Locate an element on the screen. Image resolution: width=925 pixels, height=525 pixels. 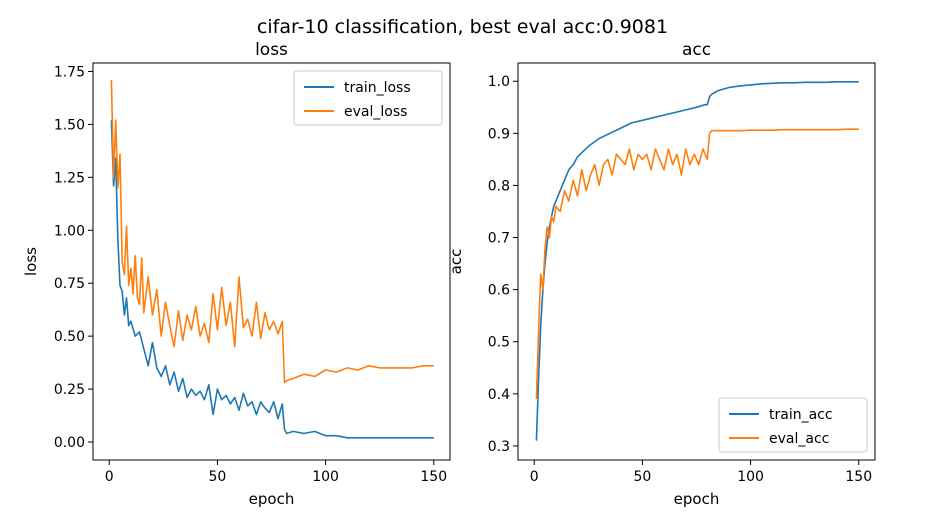
y-tick-label: 0.3 is located at coordinates (499, 447).